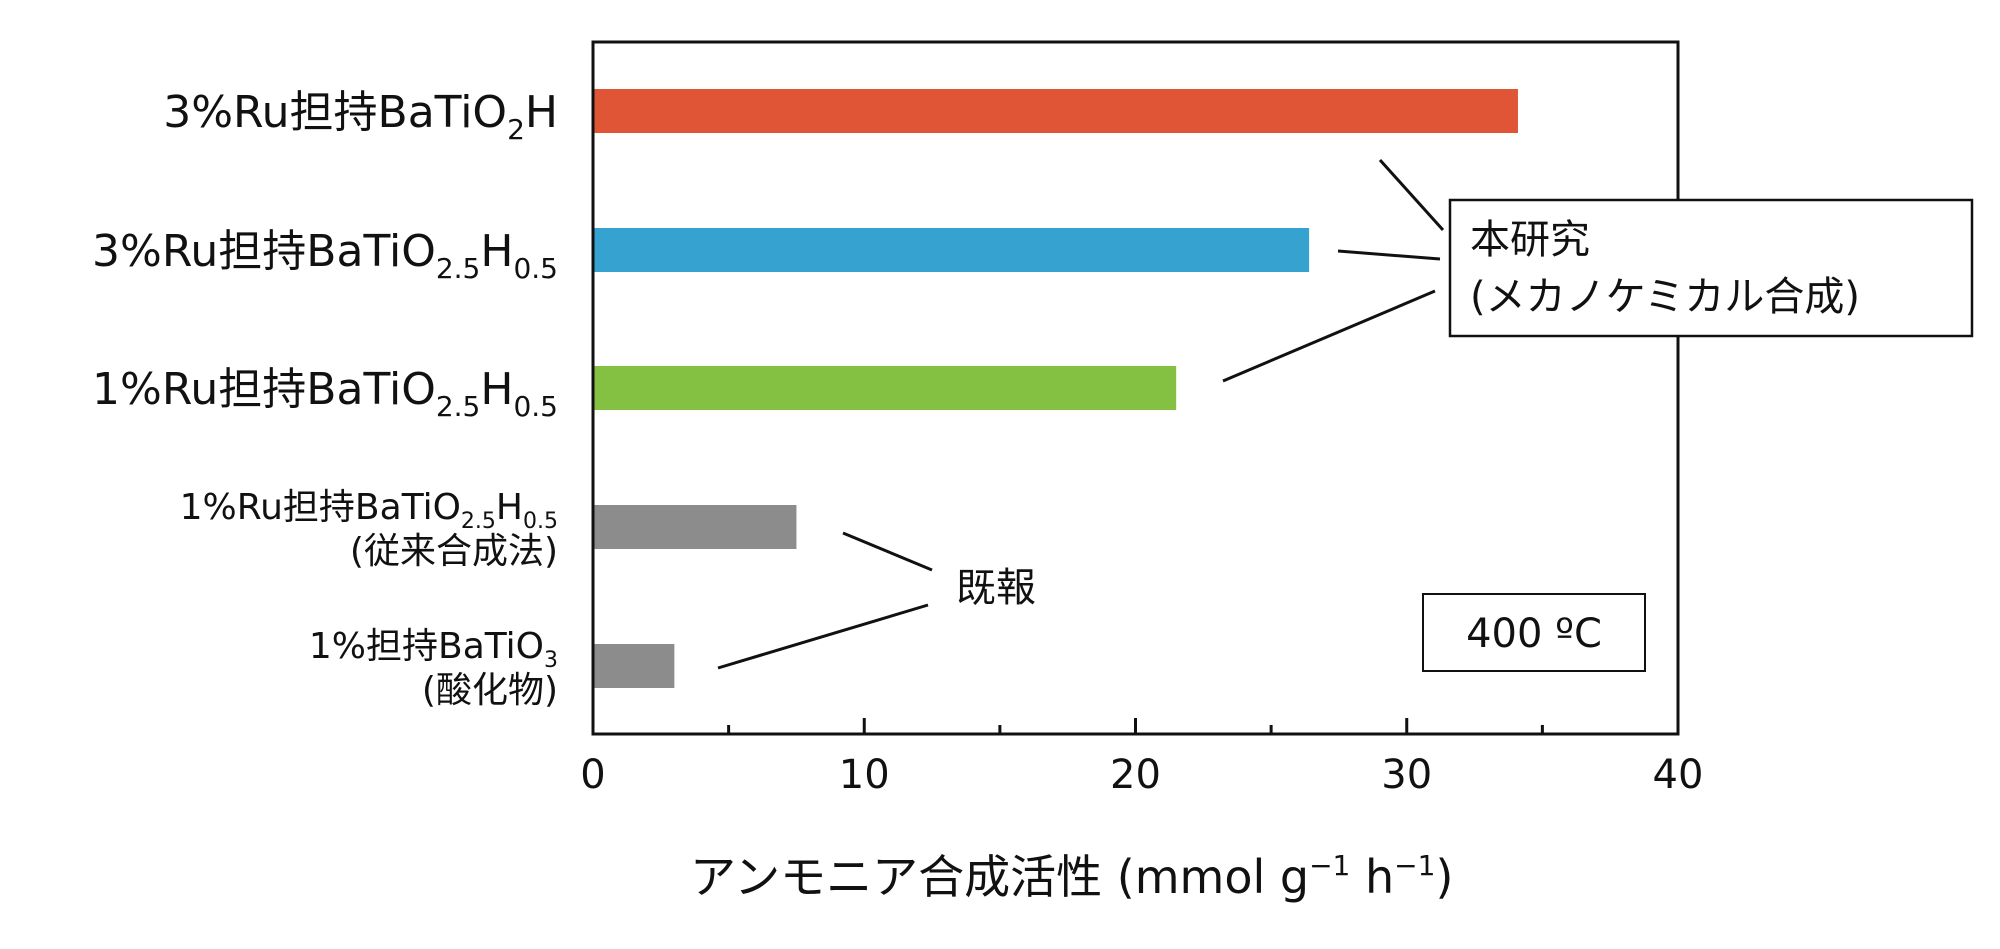 The width and height of the screenshot is (2000, 949). I want to click on category-label-3-part-2: H, so click(509, 507).